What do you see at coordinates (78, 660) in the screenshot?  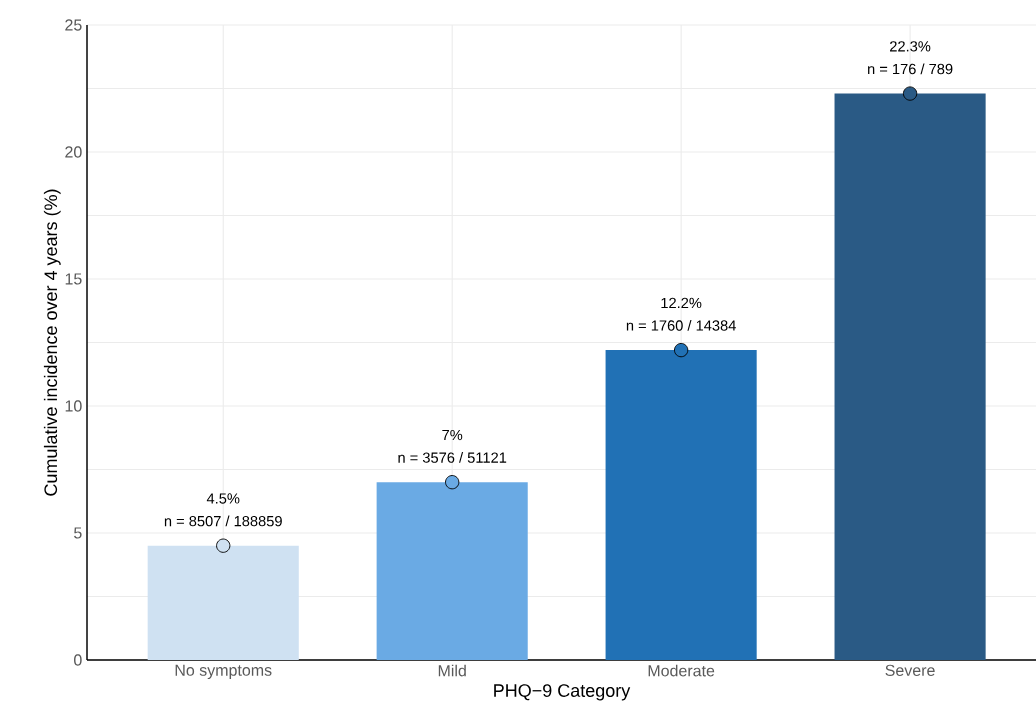 I see `y-tick-label: 0` at bounding box center [78, 660].